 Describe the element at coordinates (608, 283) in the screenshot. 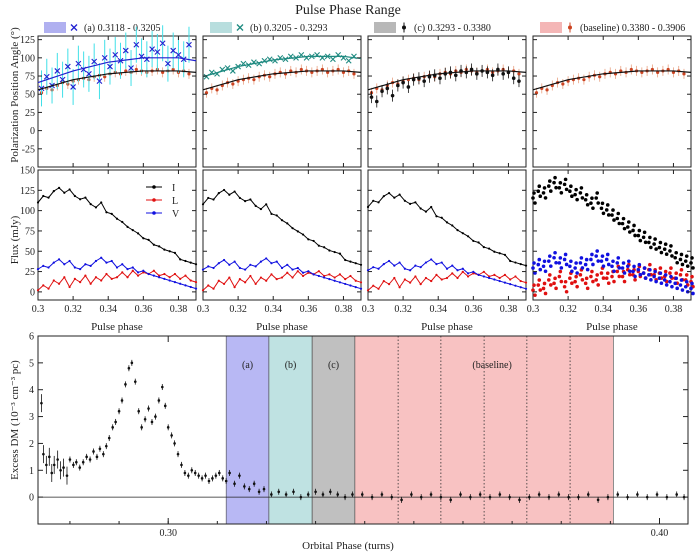

I see `flux-L-point-b` at that location.